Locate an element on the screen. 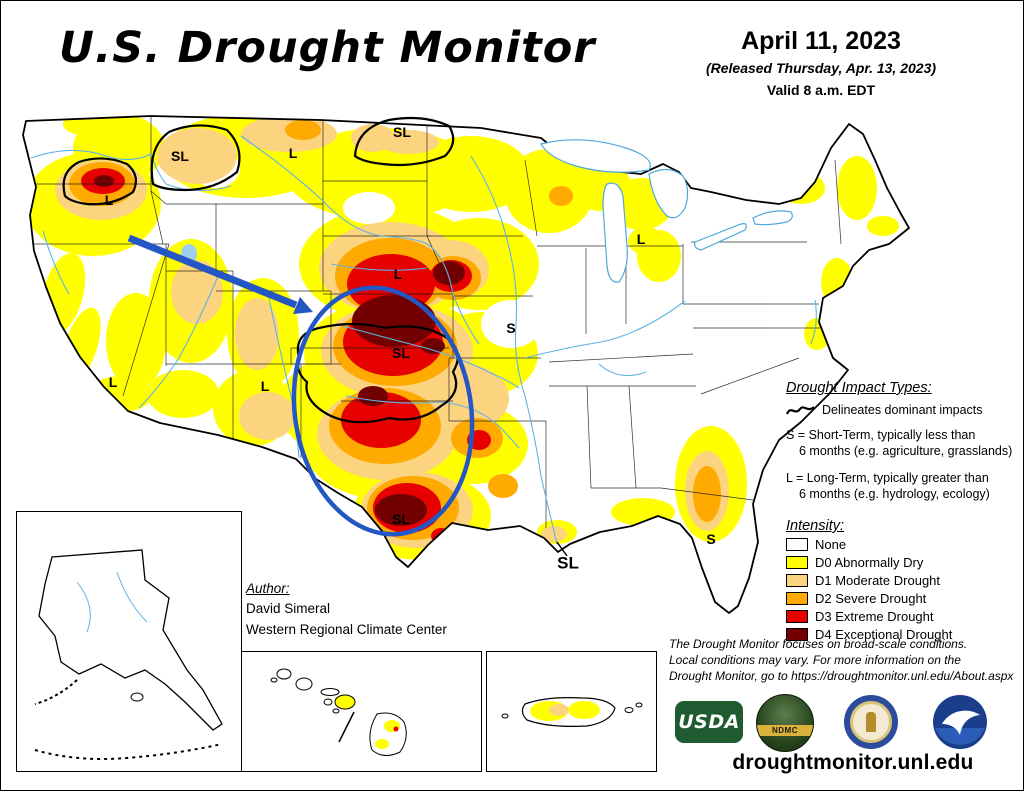 The width and height of the screenshot is (1024, 791). hawaii-map is located at coordinates (338, 712).